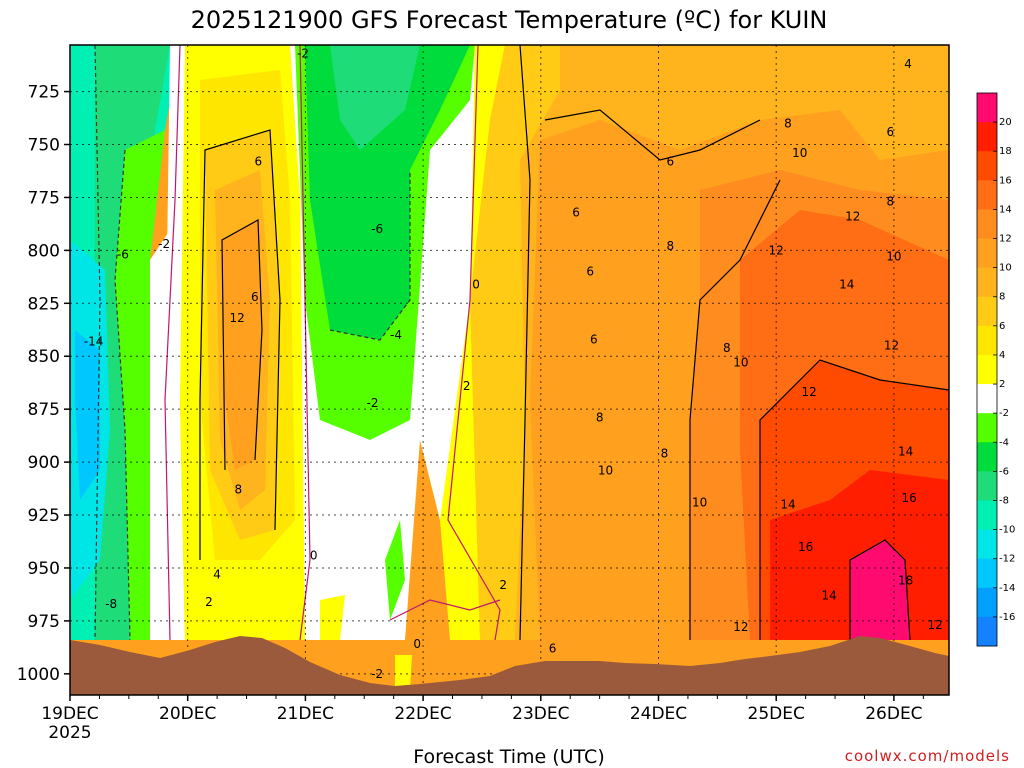 The image size is (1024, 768). I want to click on y-tick-label: 825, so click(44, 304).